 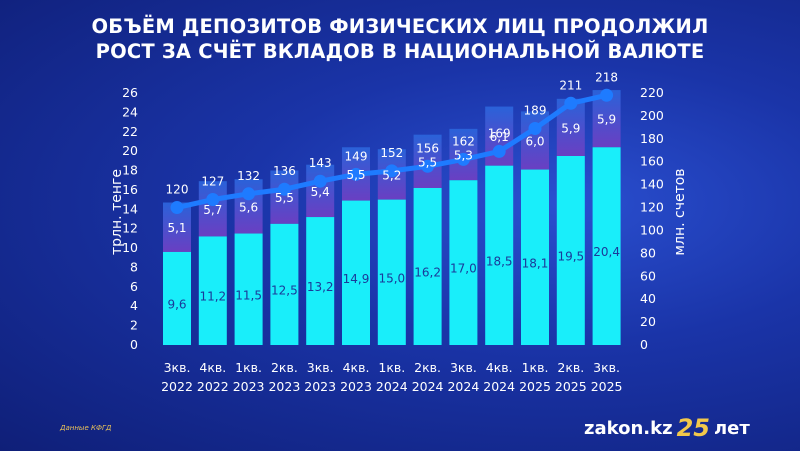 What do you see at coordinates (693, 428) in the screenshot?
I see `brand-anniversary: 25` at bounding box center [693, 428].